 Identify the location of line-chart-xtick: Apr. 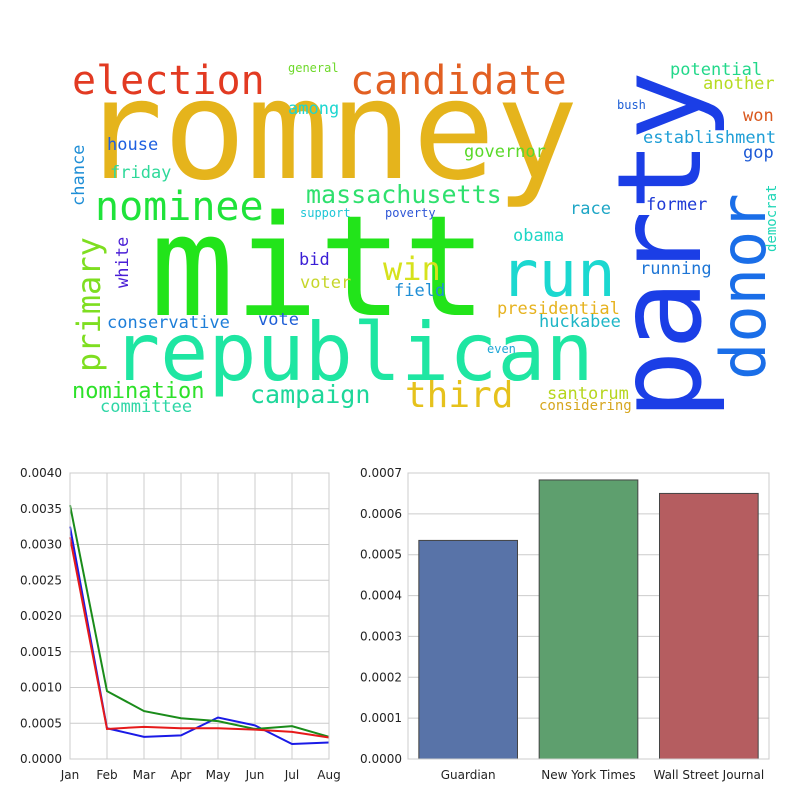
(181, 775).